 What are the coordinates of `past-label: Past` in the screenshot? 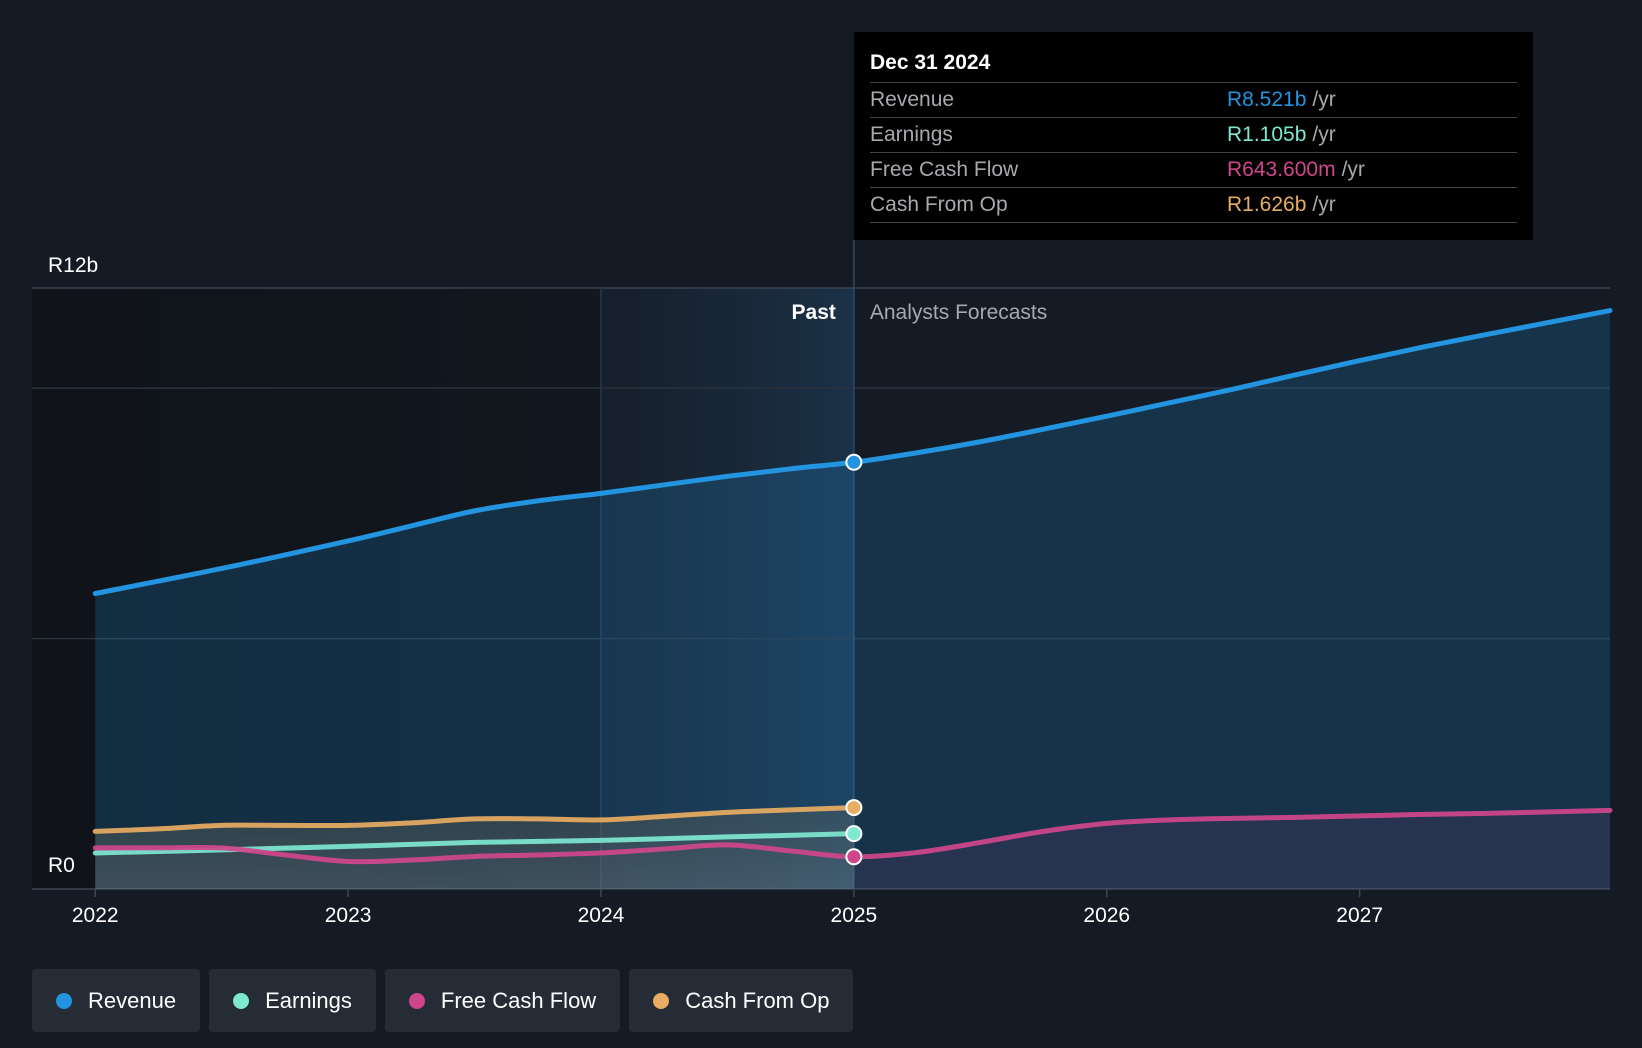 It's located at (814, 312).